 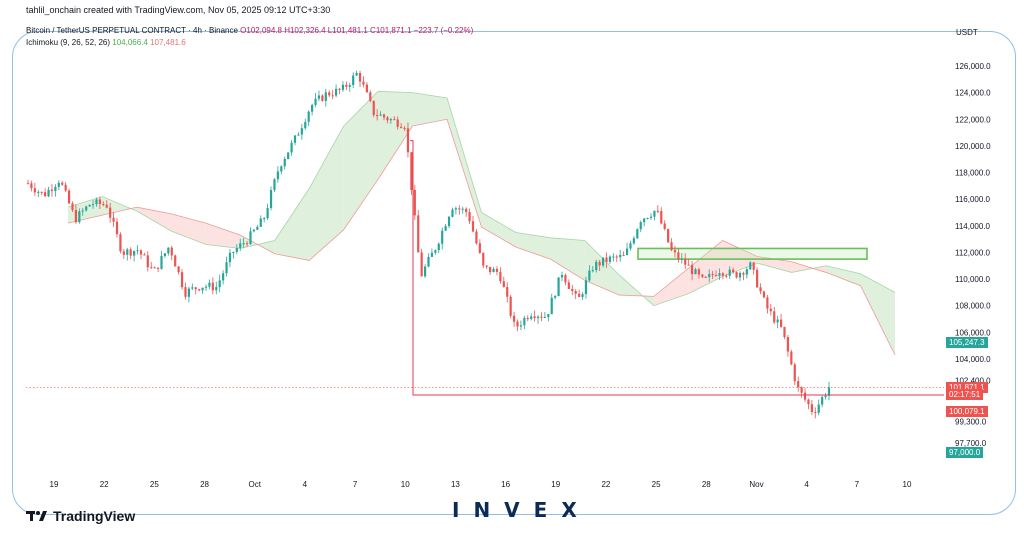 What do you see at coordinates (455, 484) in the screenshot?
I see `x-tick-label: 13` at bounding box center [455, 484].